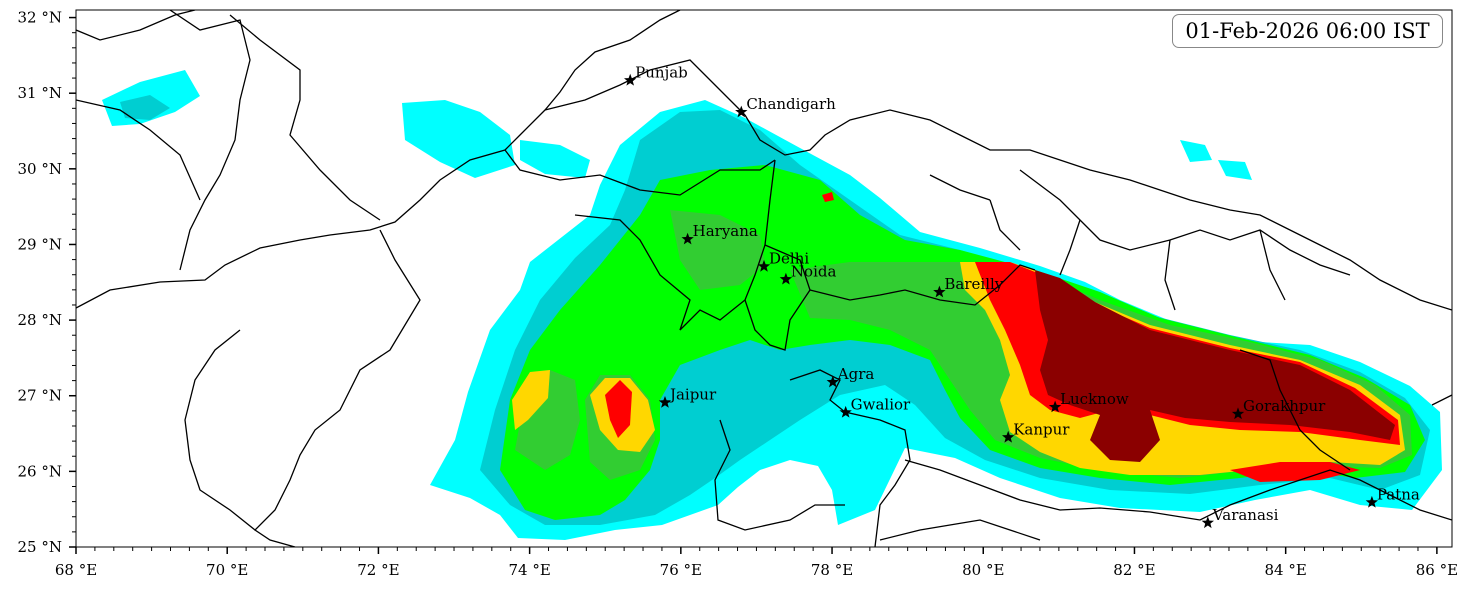 The image size is (1471, 591). Describe the element at coordinates (40, 547) in the screenshot. I see `lat-tick-label: 25 °N` at that location.